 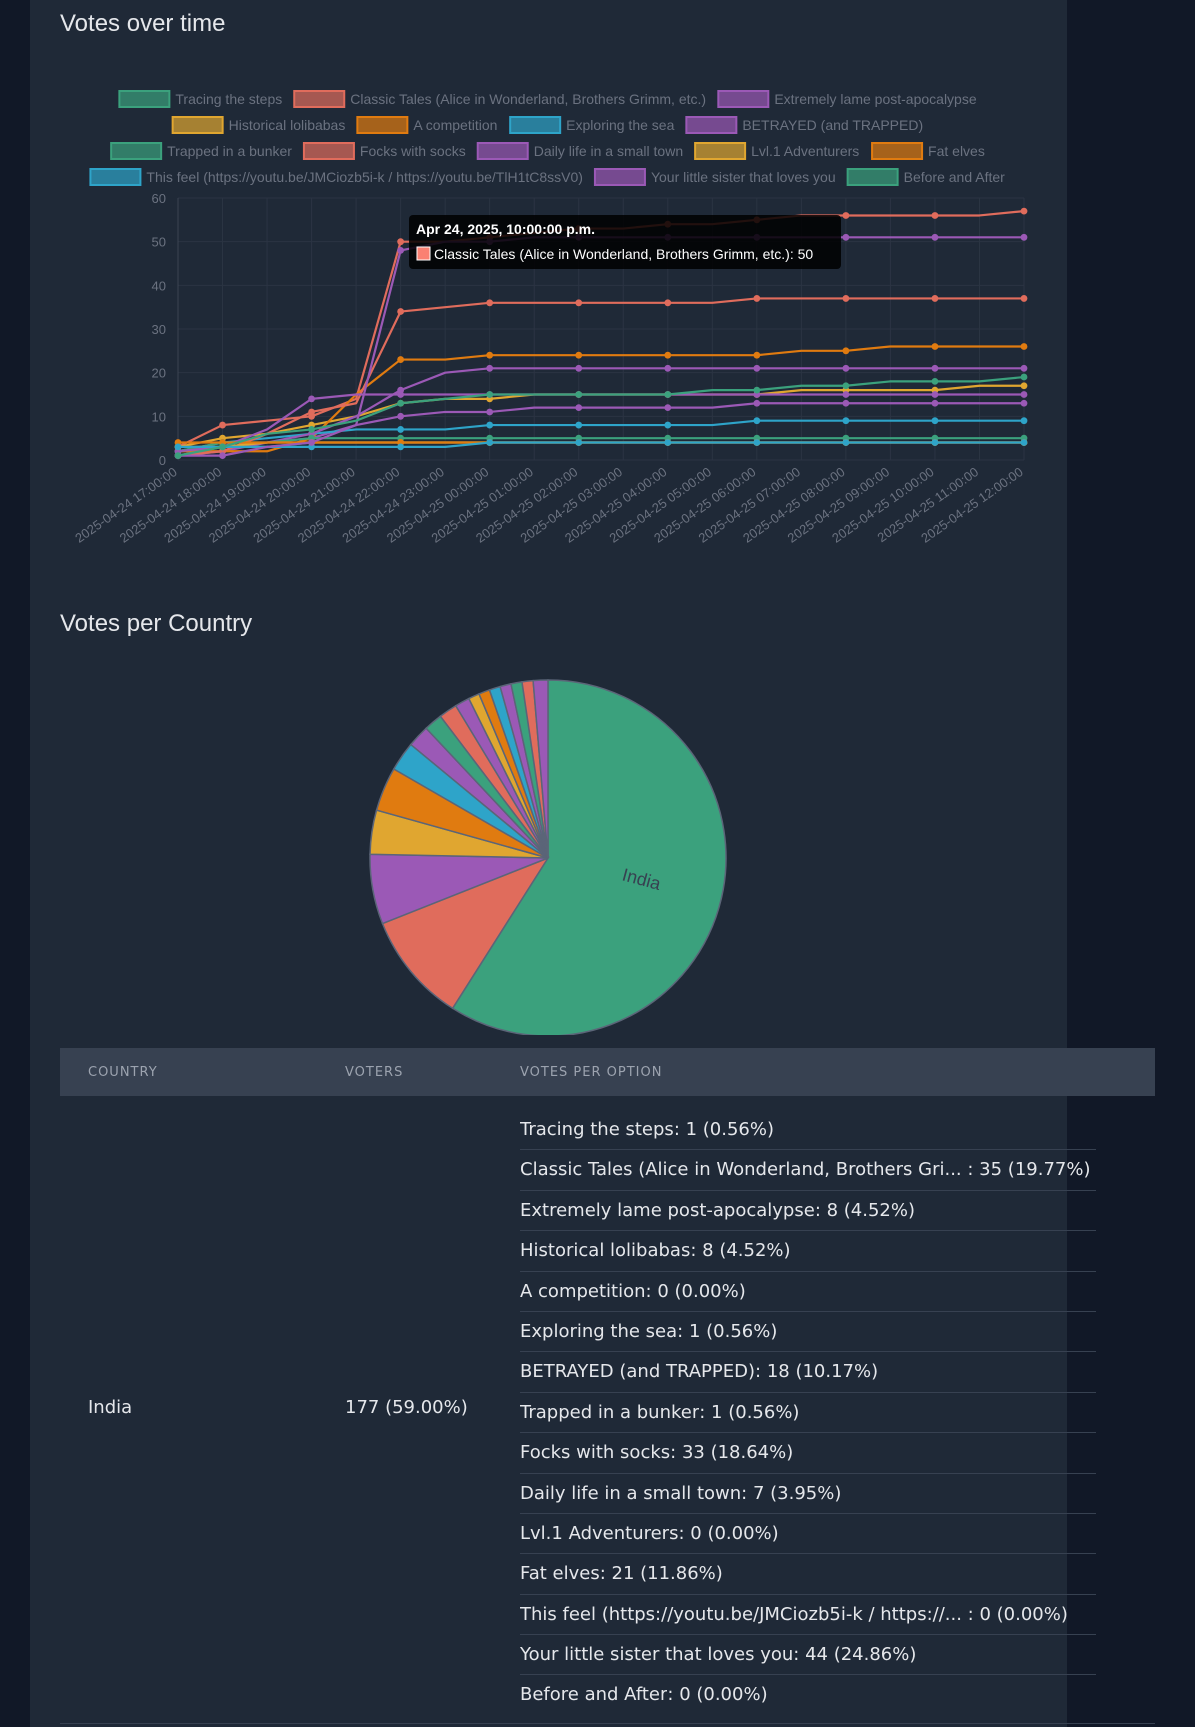 I want to click on legend-label: Exploring the sea, so click(x=620, y=125).